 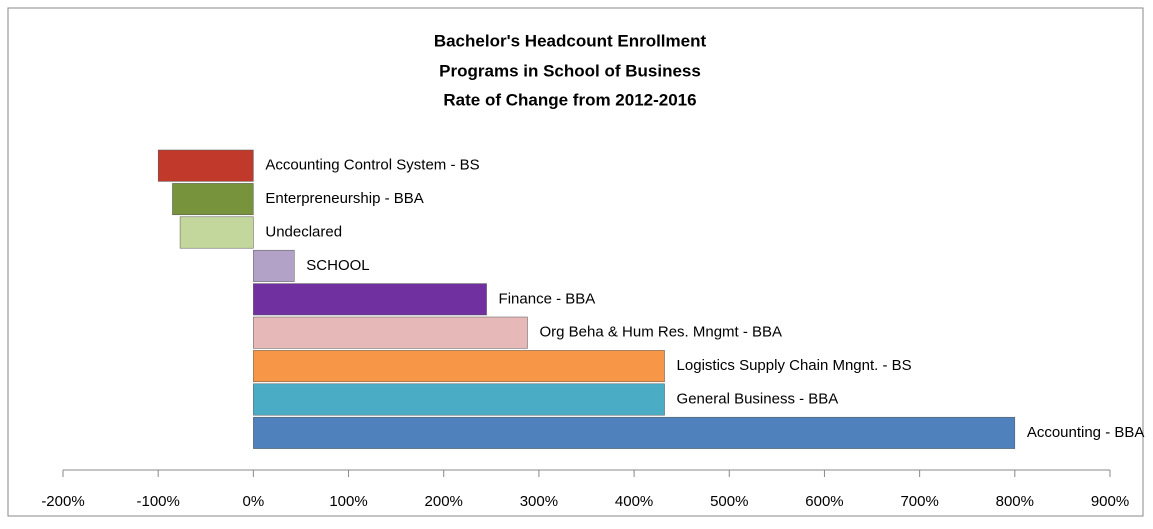 I want to click on bar-label: Org Beha & Hum Res. Mngmt - BBA, so click(x=660, y=332).